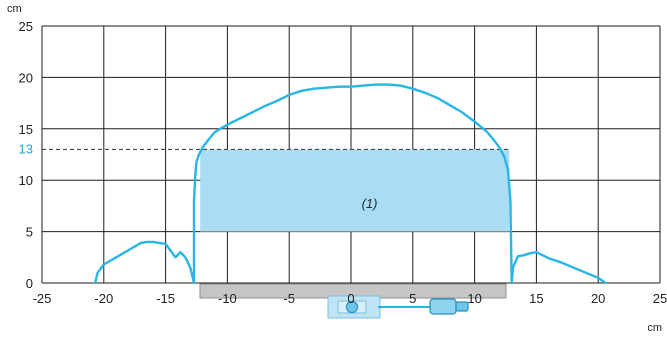  What do you see at coordinates (289, 298) in the screenshot?
I see `x-tick-label: -5` at bounding box center [289, 298].